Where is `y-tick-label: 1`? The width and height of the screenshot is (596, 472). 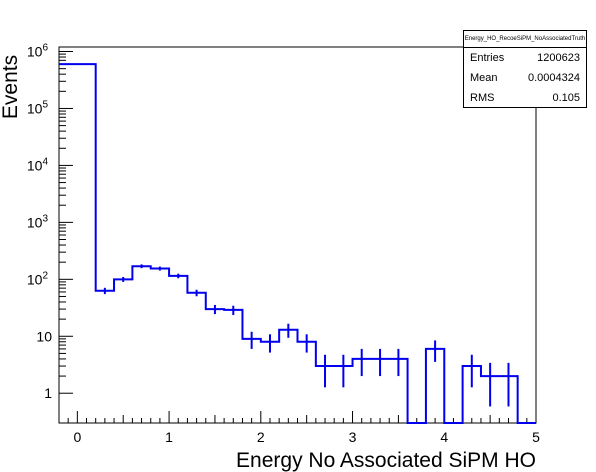
y-tick-label: 1 is located at coordinates (48, 393).